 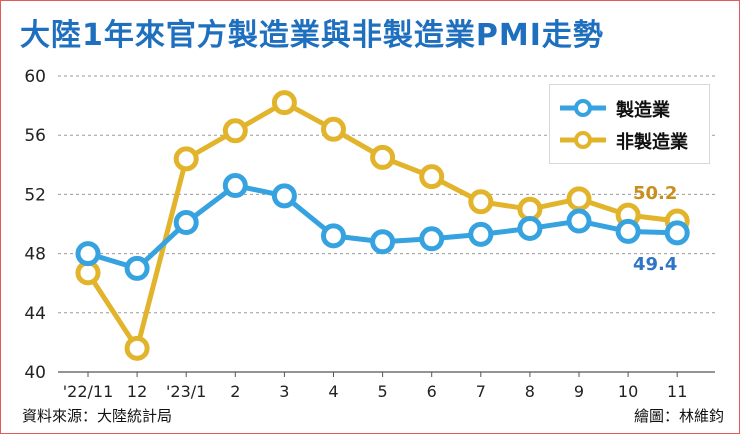 I want to click on credit-note: 繪圖：林維鈞, so click(x=678, y=416).